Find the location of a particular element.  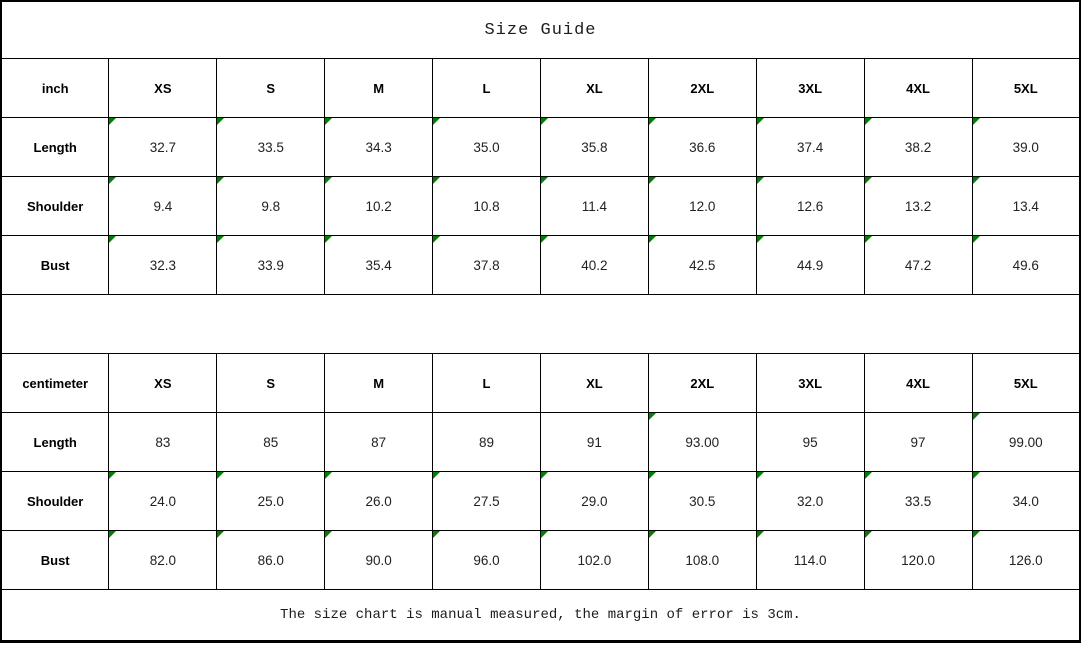

value-cell: 9.8 is located at coordinates (271, 206).